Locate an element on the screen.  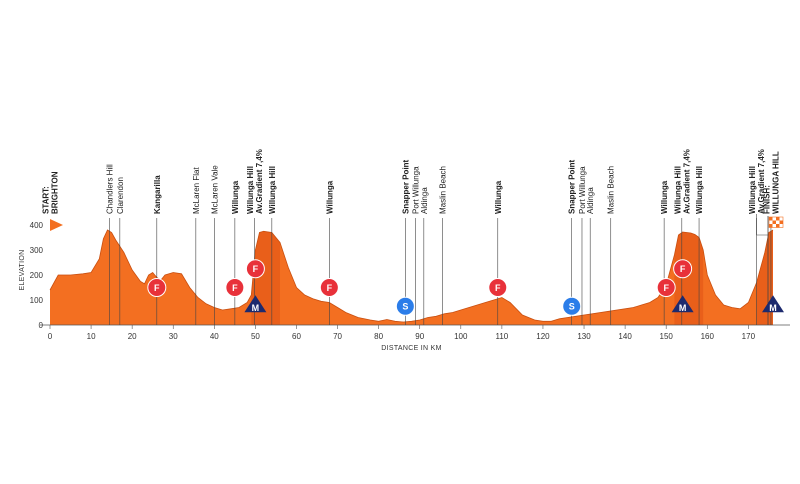
x-tick-label: 80 is located at coordinates (378, 336).